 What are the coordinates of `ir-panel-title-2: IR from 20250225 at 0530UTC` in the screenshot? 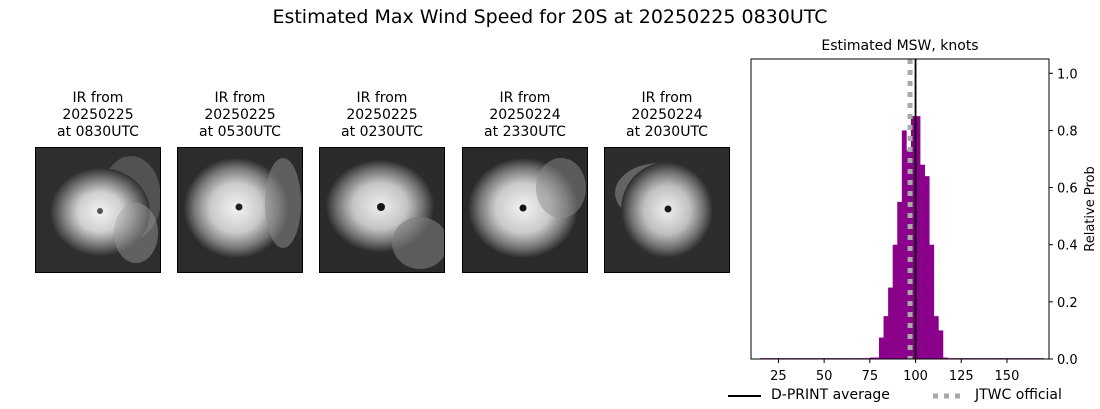 It's located at (240, 115).